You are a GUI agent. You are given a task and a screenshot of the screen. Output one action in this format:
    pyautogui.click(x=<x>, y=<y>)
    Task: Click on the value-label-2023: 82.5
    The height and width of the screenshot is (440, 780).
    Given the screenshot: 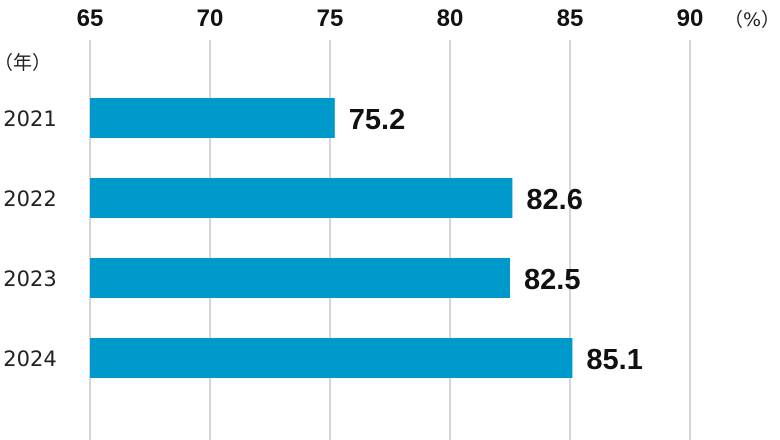 What is the action you would take?
    pyautogui.click(x=552, y=280)
    